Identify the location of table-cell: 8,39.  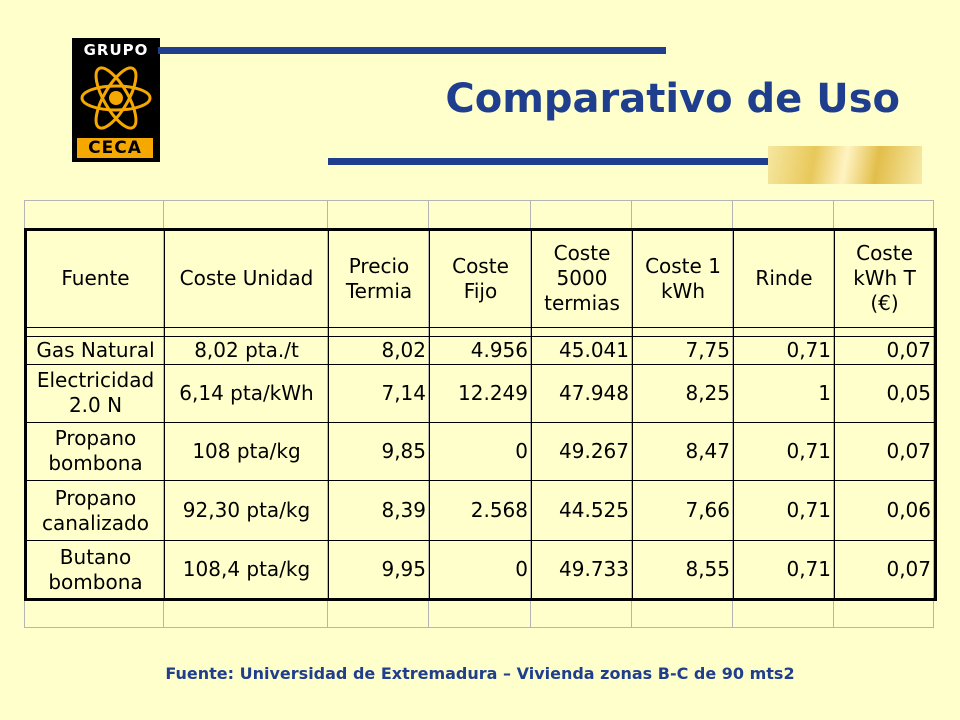
(379, 510).